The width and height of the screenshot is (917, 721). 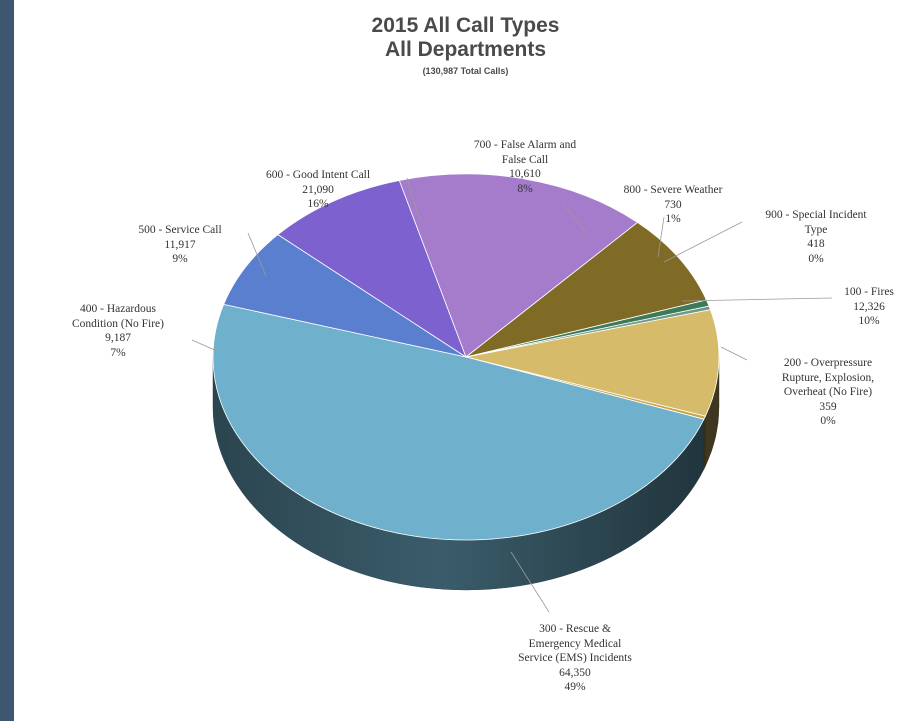 I want to click on slice-label: 500 - Service Call 11,917 9%, so click(x=179, y=245).